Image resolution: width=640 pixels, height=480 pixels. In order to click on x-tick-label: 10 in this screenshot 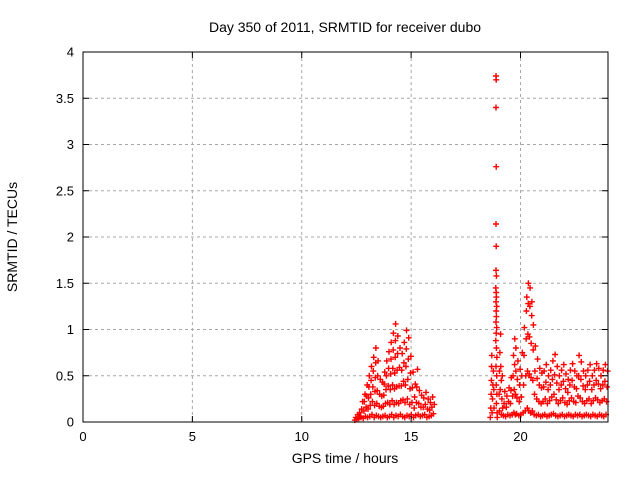, I will do `click(302, 436)`.